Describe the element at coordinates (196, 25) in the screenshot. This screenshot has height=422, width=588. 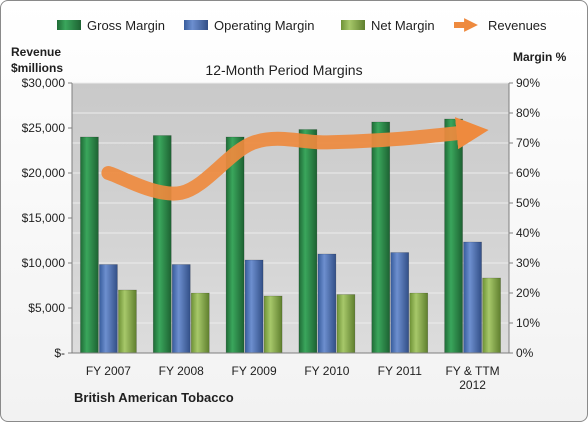
I see `legend-swatch-operating-margin` at that location.